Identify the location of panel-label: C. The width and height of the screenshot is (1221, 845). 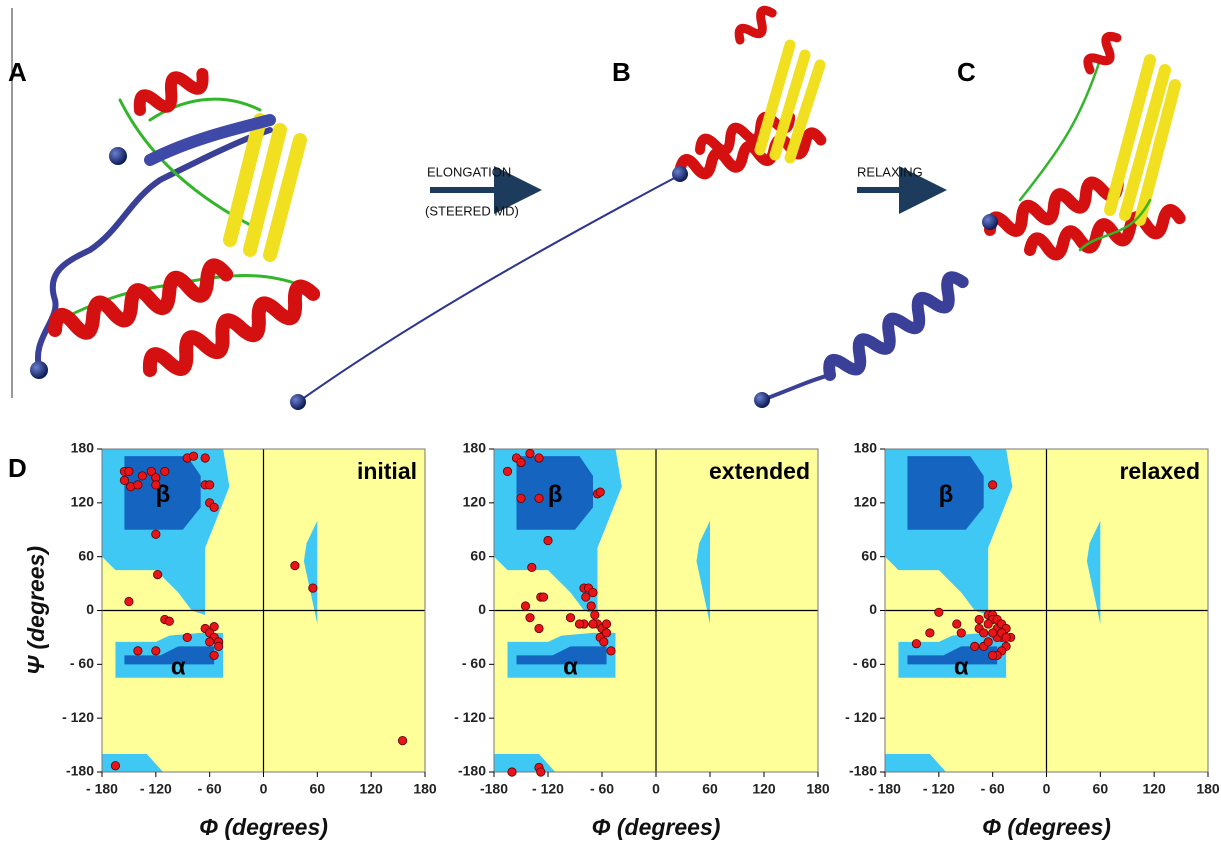
(966, 72).